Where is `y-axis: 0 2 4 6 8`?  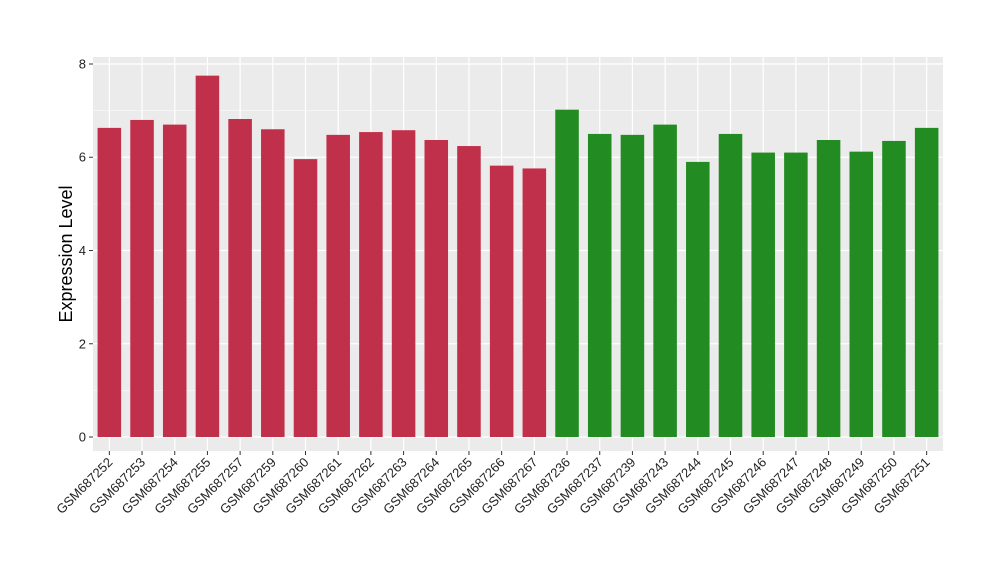
y-axis: 0 2 4 6 8 is located at coordinates (86, 250).